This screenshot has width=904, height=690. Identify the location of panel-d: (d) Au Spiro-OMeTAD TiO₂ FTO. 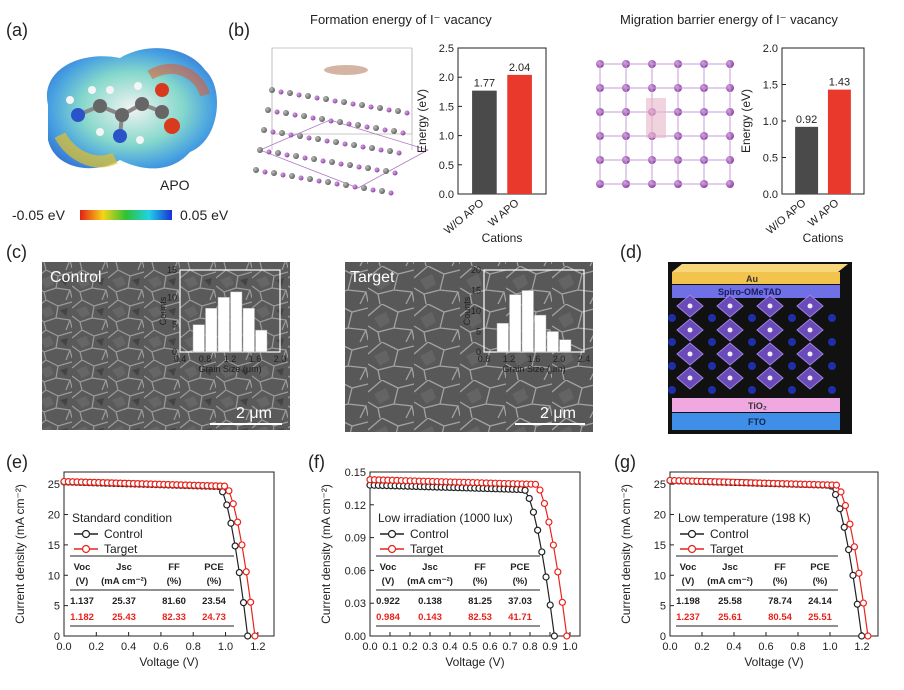
(736, 338).